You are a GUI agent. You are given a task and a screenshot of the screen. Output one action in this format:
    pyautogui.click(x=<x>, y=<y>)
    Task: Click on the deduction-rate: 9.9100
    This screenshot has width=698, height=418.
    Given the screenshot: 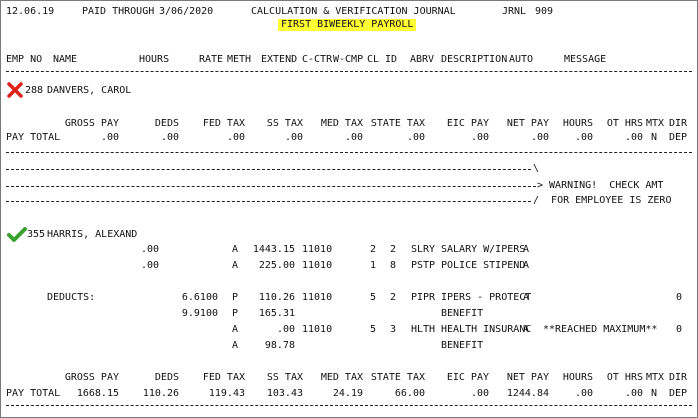 What is the action you would take?
    pyautogui.click(x=199, y=313)
    